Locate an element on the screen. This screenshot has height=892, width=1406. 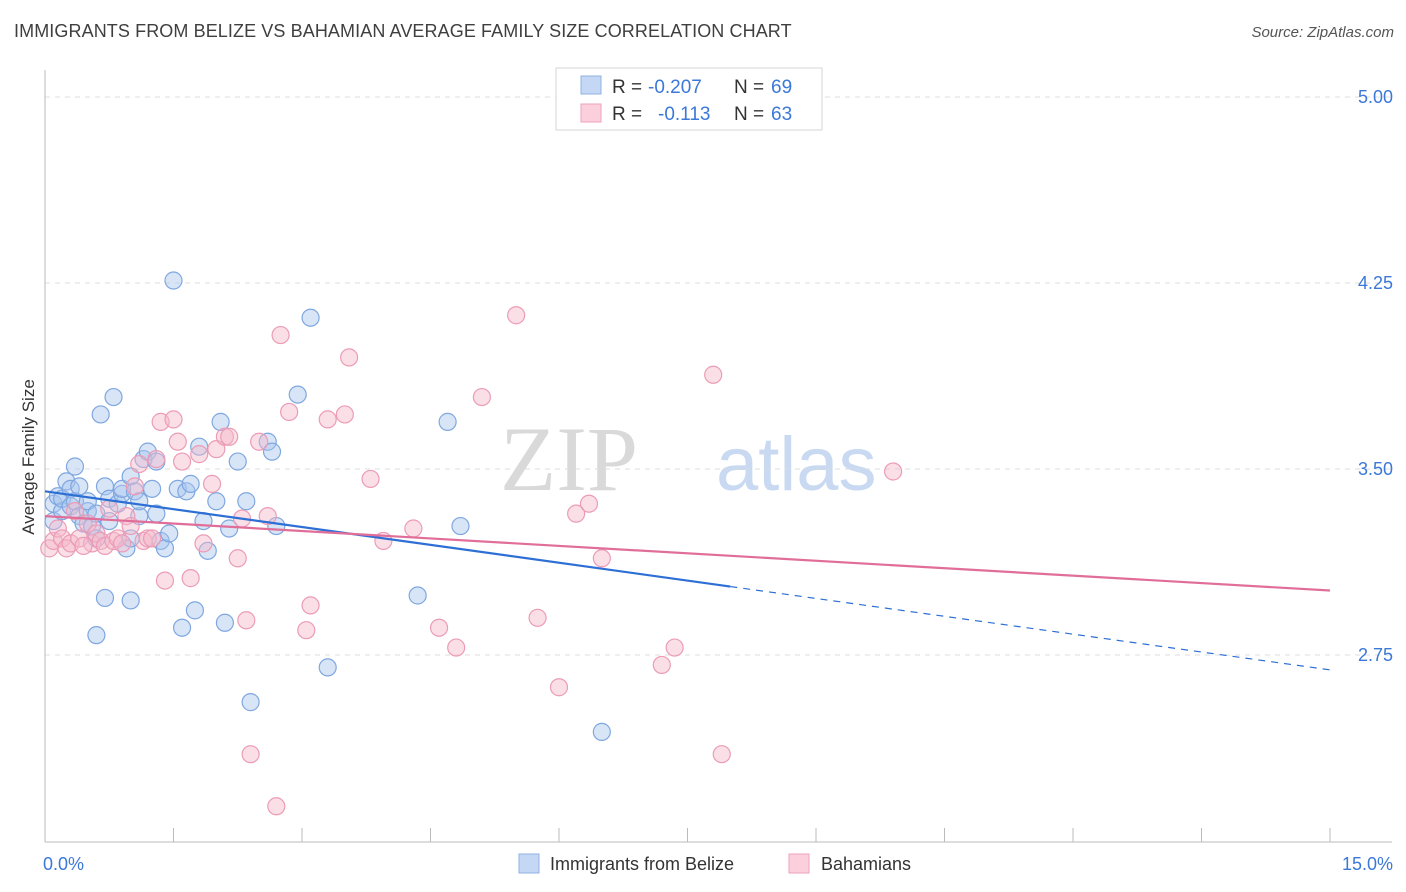
legend-n-label-2: N = is located at coordinates (749, 114).